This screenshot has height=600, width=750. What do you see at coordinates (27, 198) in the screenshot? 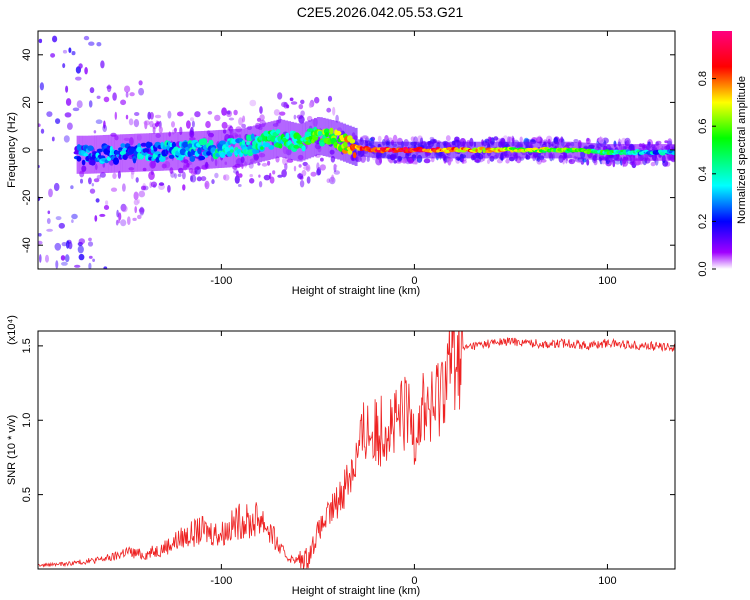
I see `spectrogram-y-tick-label: -20` at bounding box center [27, 198].